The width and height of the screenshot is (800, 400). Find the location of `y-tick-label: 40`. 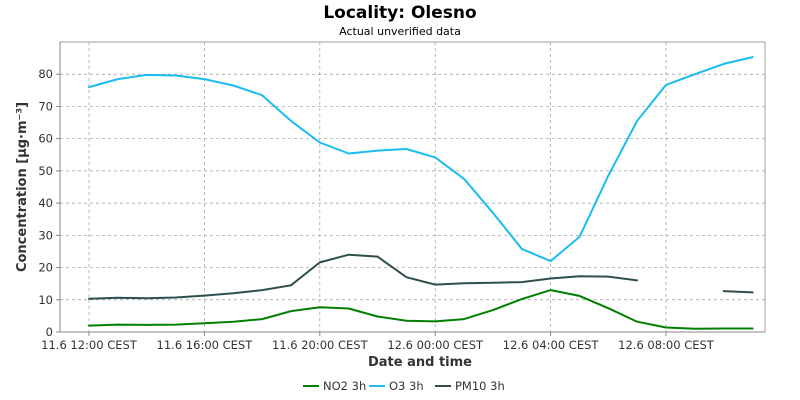

y-tick-label: 40 is located at coordinates (45, 203).